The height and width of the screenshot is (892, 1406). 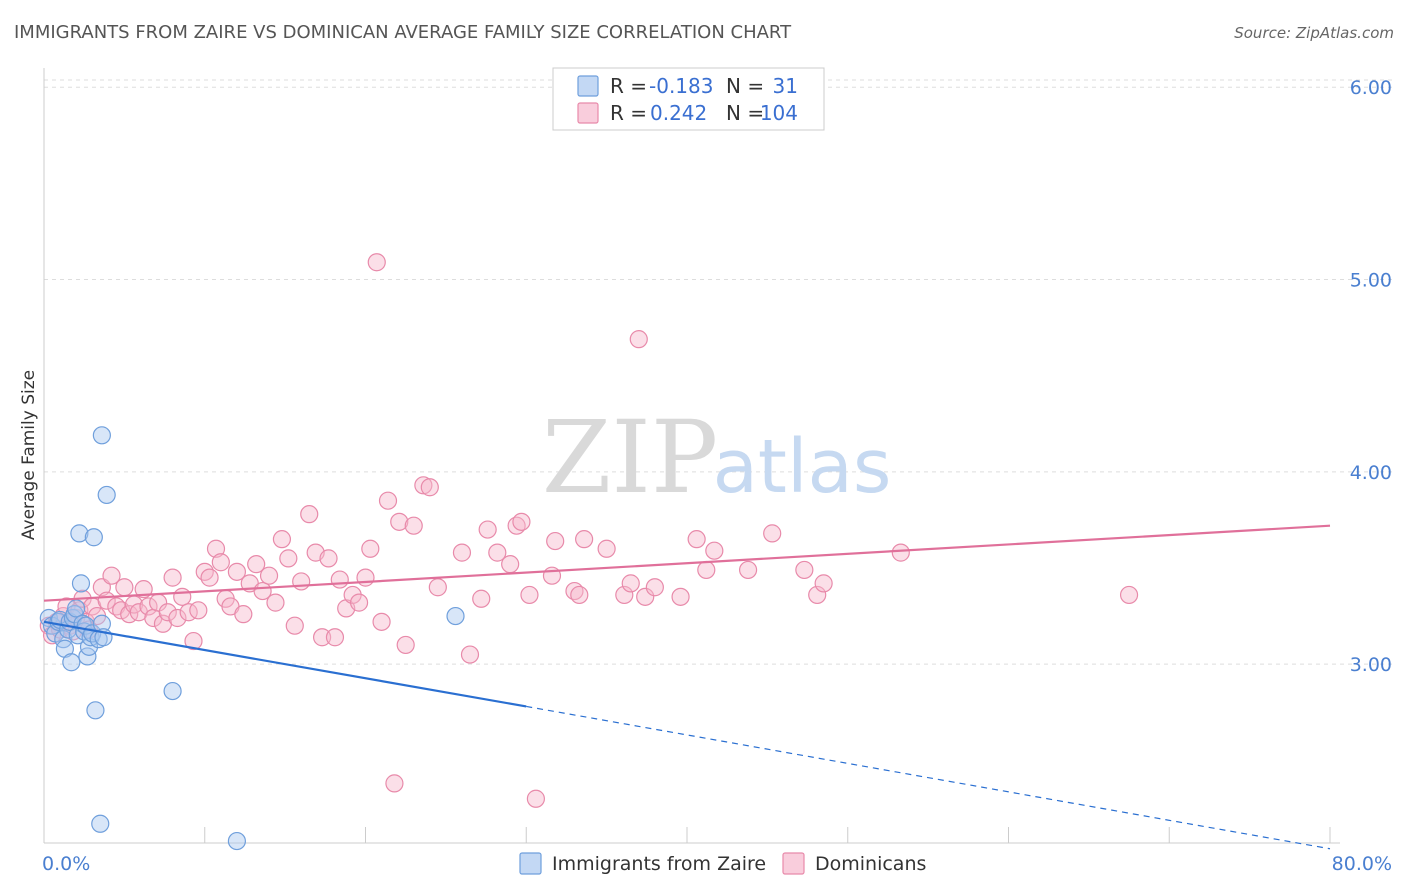 I want to click on zaire-trend-solid, so click(x=285, y=664).